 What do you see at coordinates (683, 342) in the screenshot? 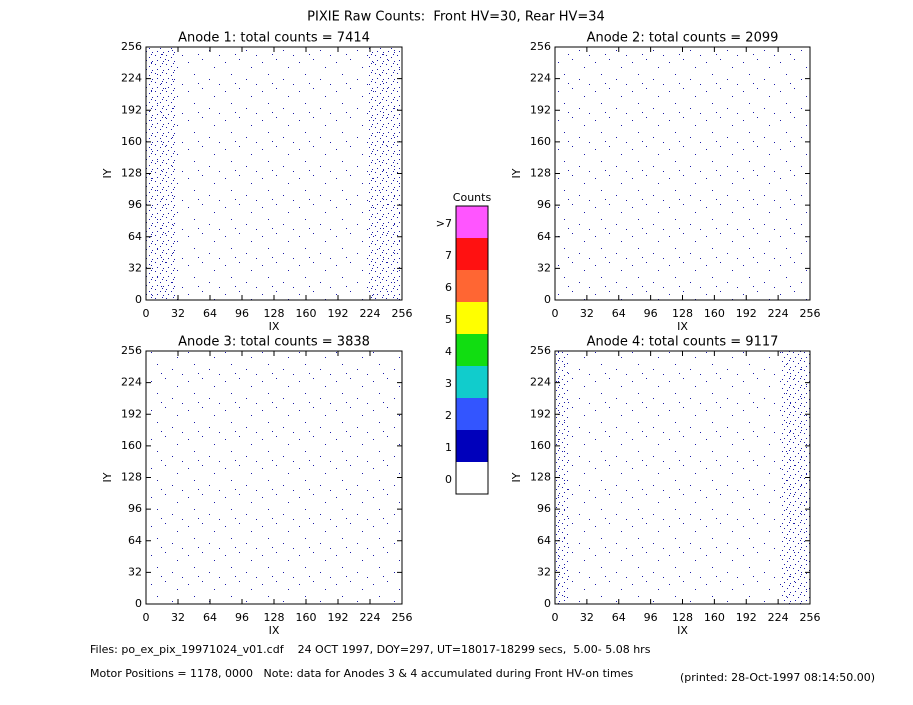
I see `panel-title: Anode 4: total counts = 9117` at bounding box center [683, 342].